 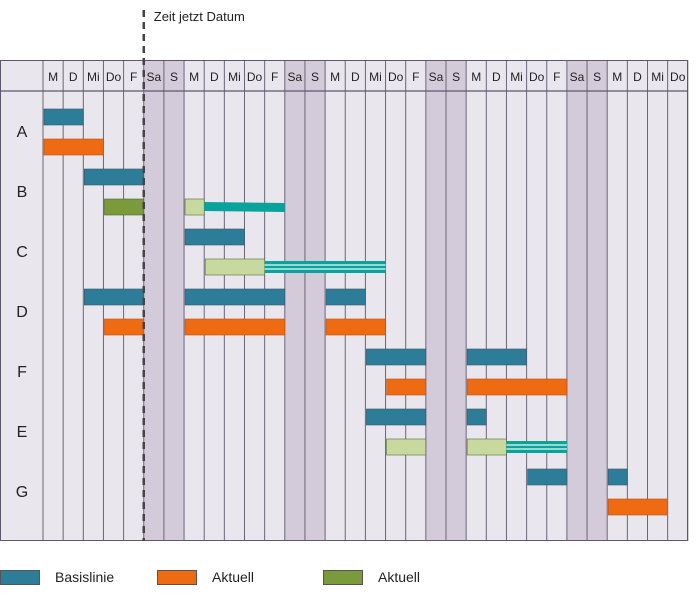 I want to click on legend-swatch-baseline, so click(x=20, y=577).